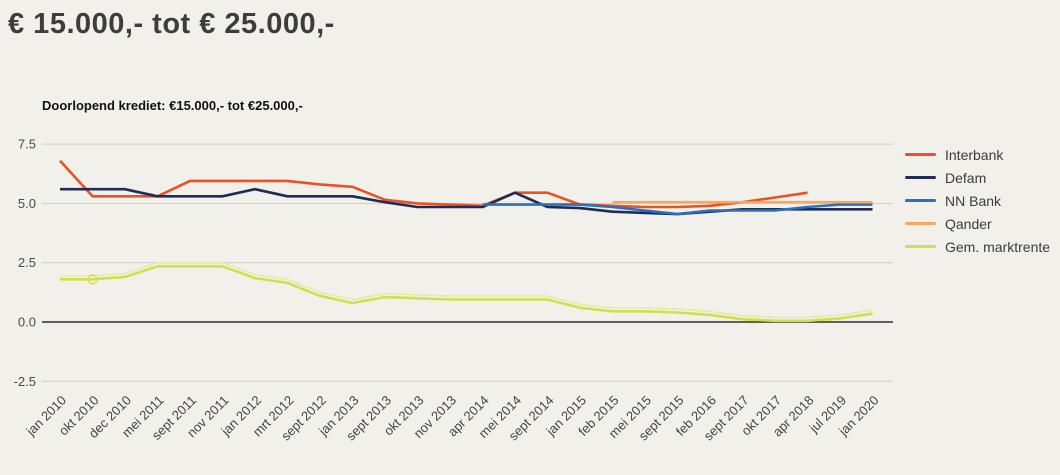 Image resolution: width=1060 pixels, height=475 pixels. I want to click on legend-swatch-qander, so click(920, 223).